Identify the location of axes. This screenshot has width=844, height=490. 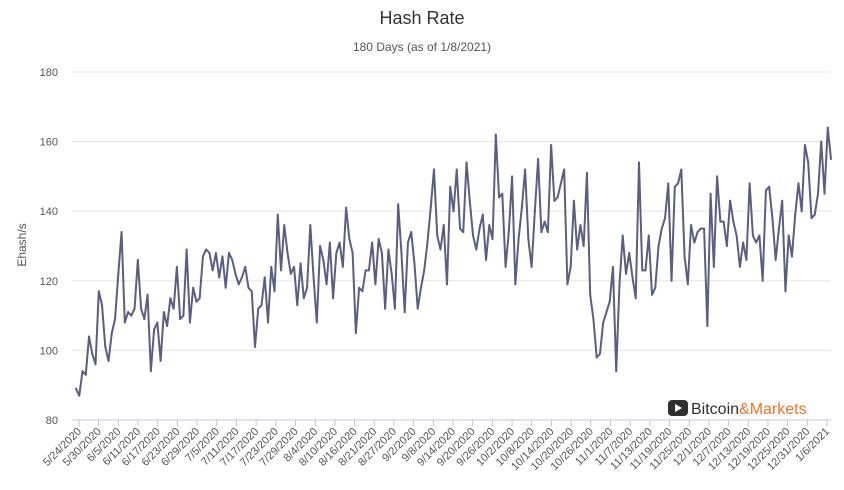
(451, 422).